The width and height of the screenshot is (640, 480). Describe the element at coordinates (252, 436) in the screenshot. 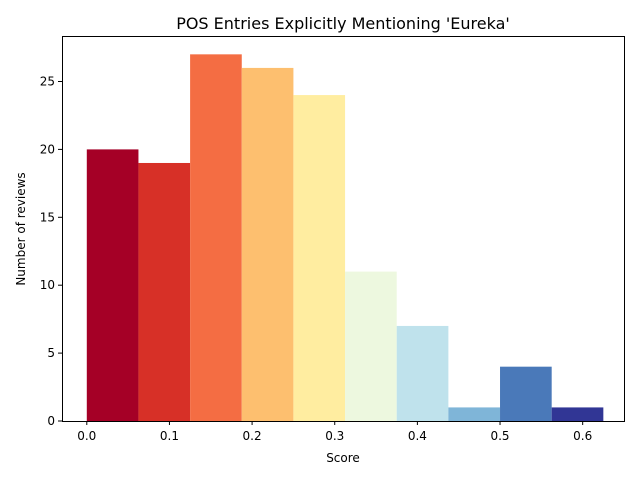

I see `x-tick-label: 0.2` at that location.